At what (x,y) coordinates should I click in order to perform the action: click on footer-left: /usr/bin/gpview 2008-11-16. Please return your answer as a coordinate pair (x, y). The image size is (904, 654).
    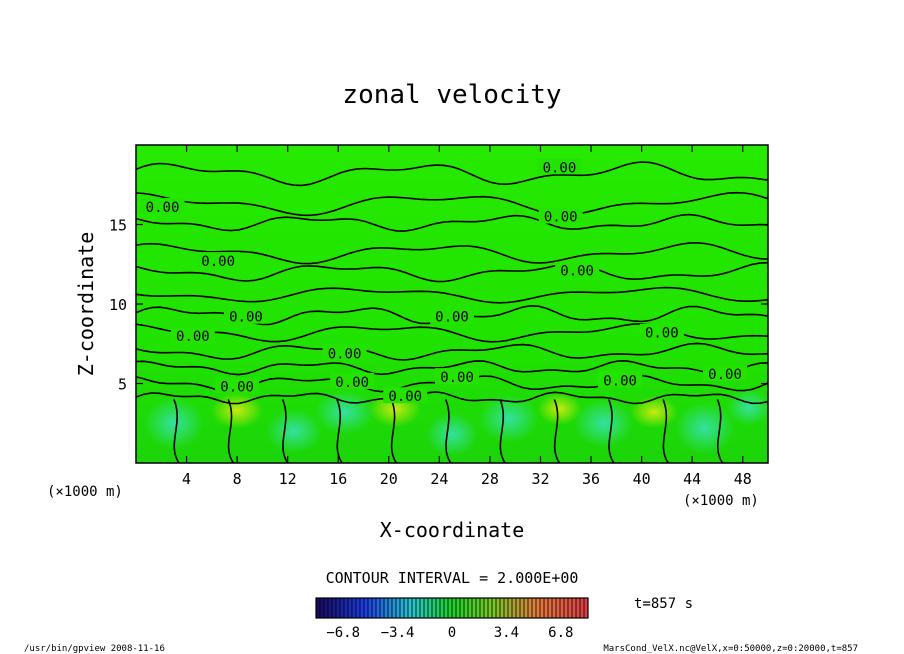
    Looking at the image, I should click on (94, 649).